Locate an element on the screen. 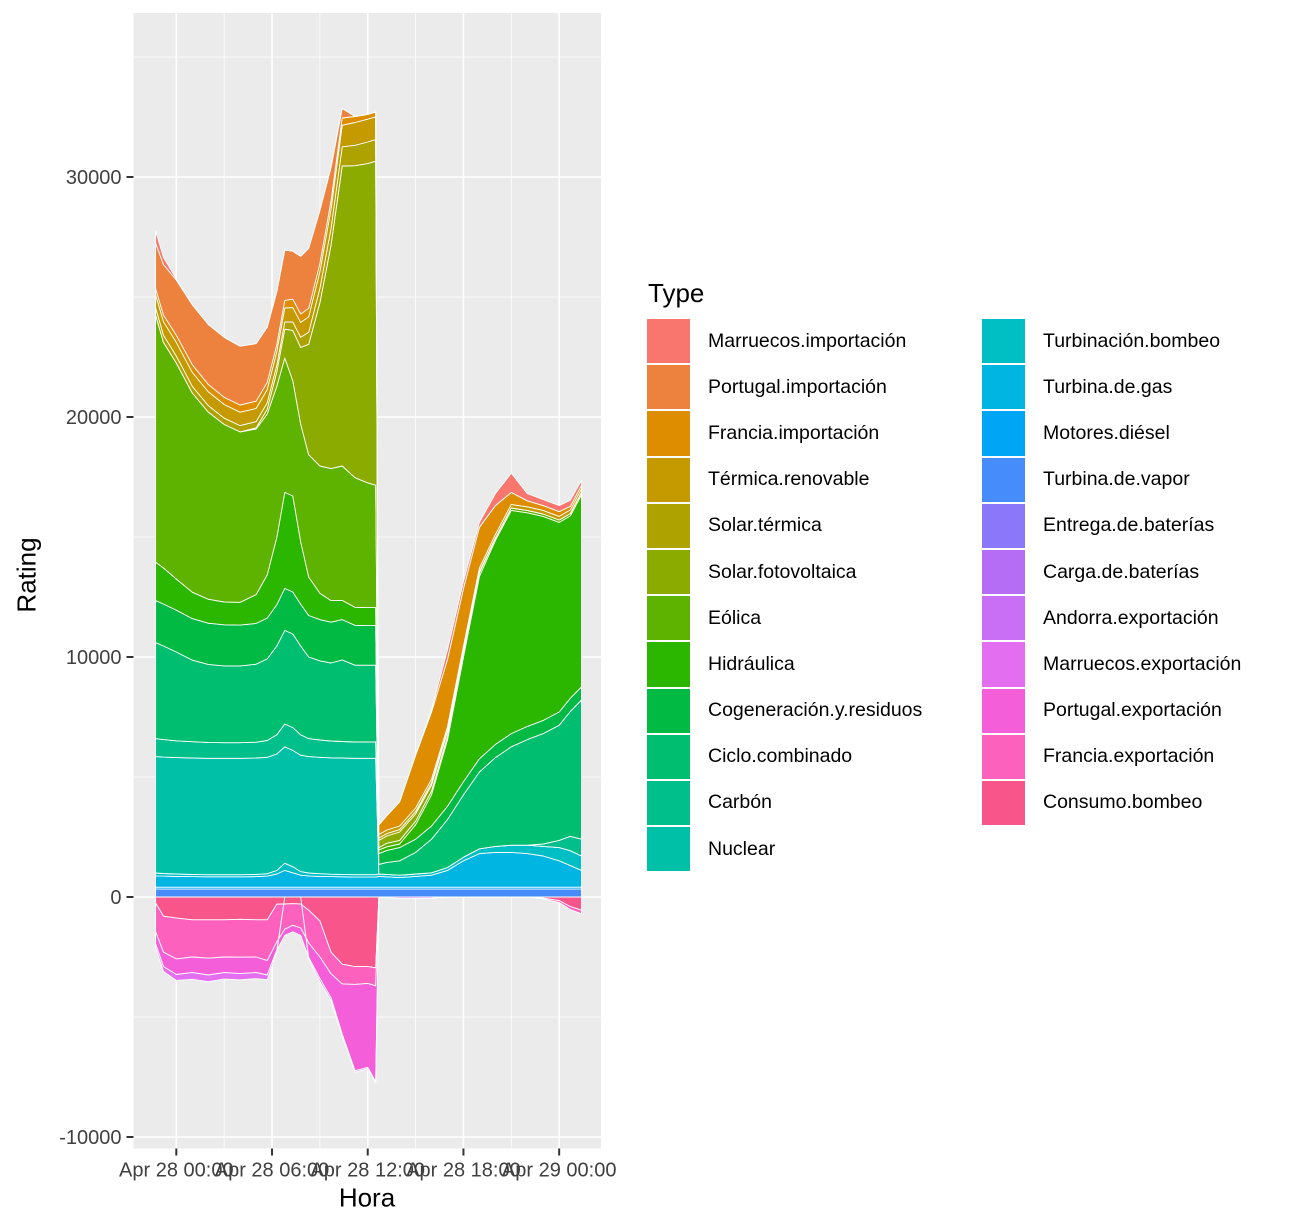  legend-label: Motores.diésel is located at coordinates (1106, 432).